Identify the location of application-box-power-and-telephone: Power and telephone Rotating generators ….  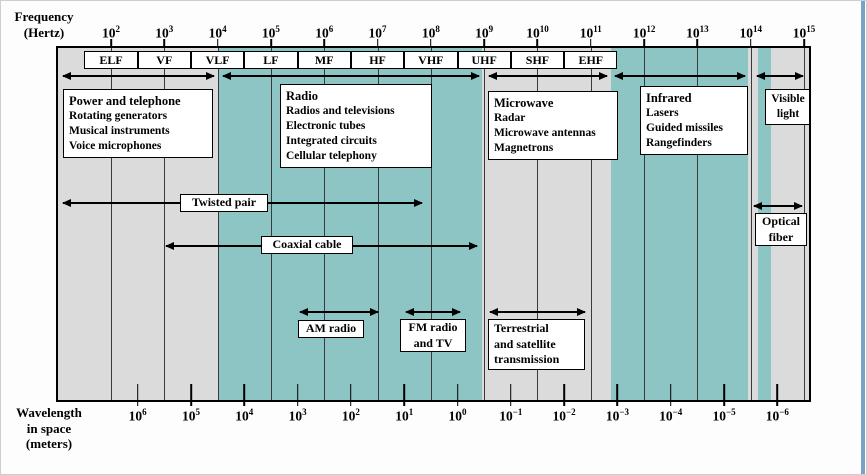
(138, 124).